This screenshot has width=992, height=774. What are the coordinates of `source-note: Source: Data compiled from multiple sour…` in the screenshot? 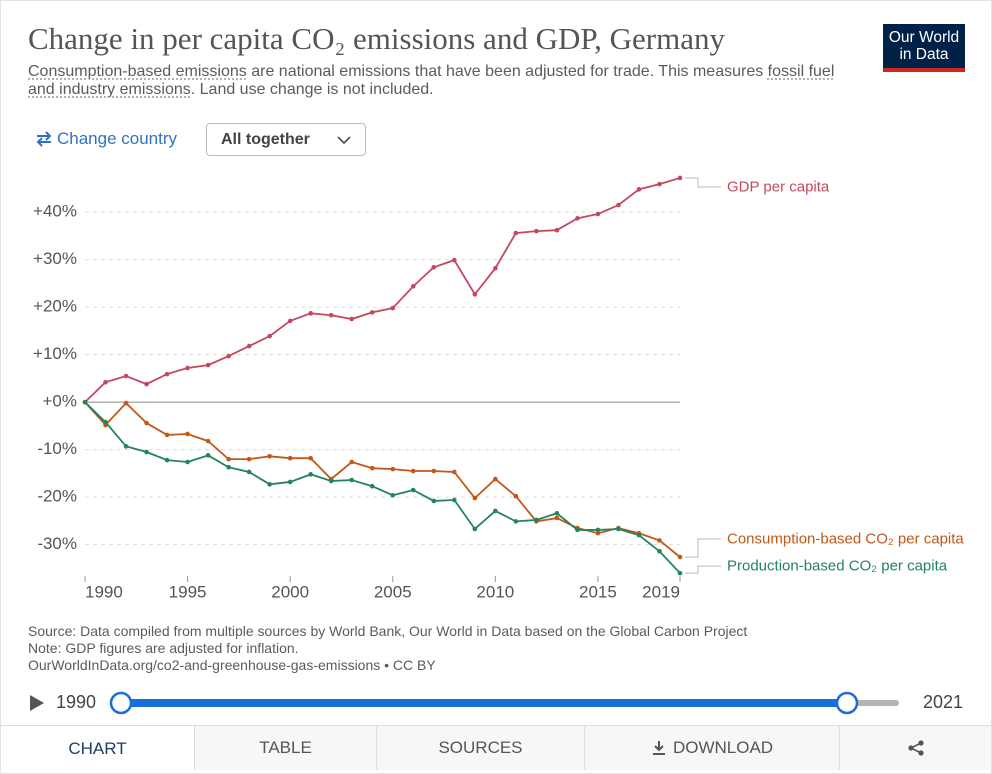 It's located at (388, 631).